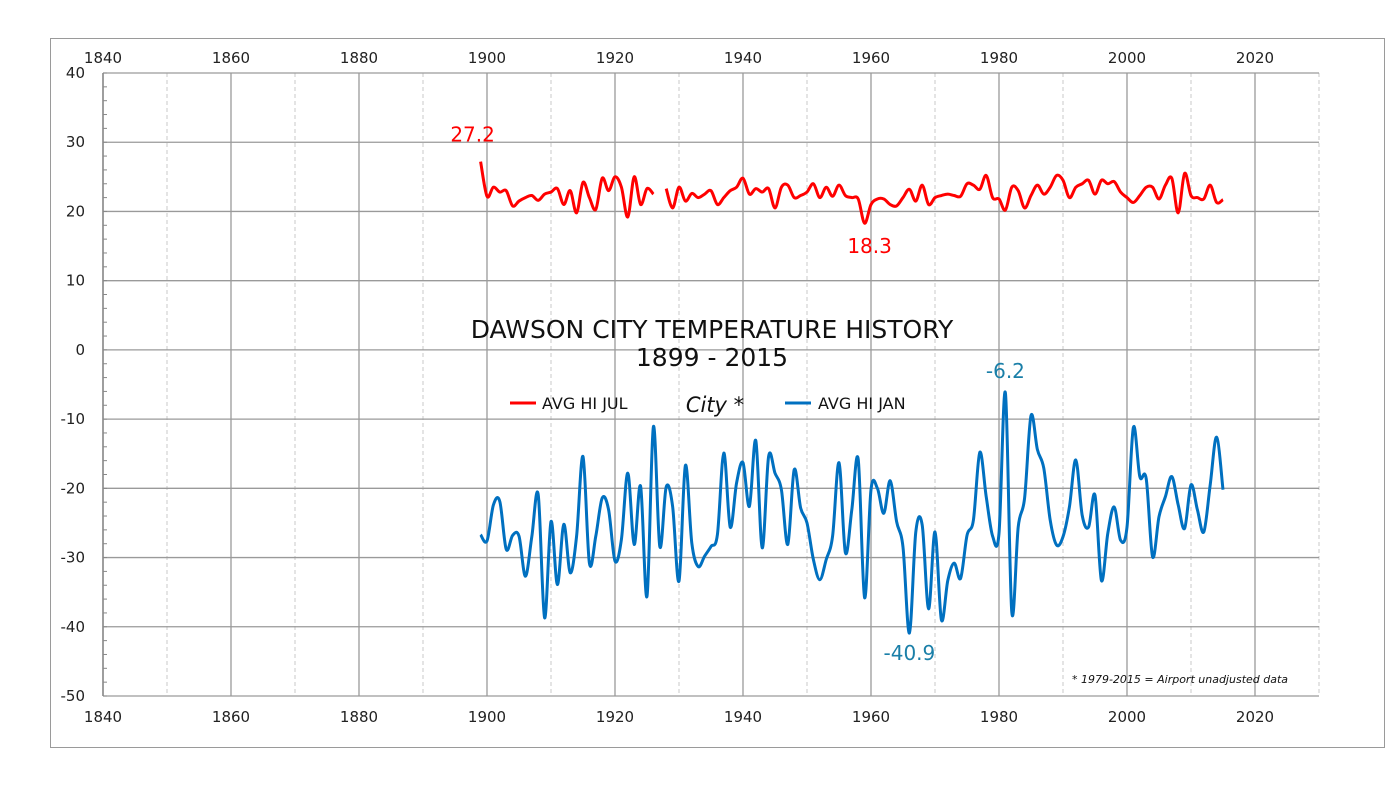 This screenshot has width=1400, height=800. I want to click on x-tick-label-top: 1880, so click(359, 58).